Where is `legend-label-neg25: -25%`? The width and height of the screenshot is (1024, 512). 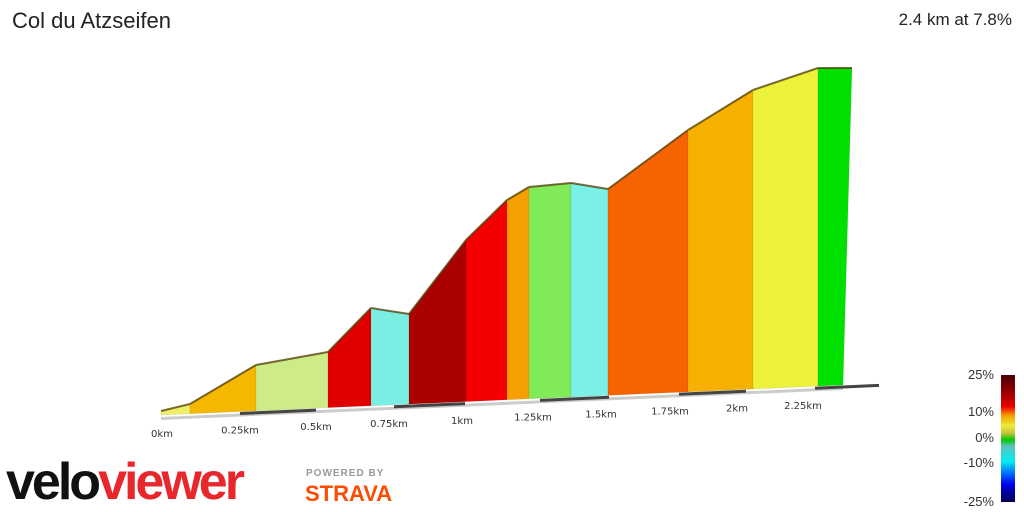
legend-label-neg25: -25% is located at coordinates (978, 501).